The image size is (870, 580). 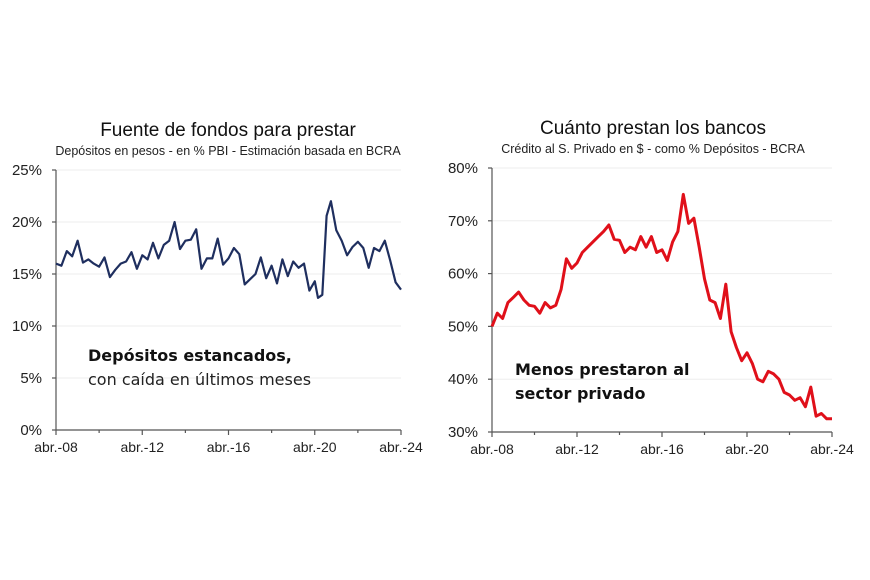 I want to click on y-tick-label: 50%, so click(x=463, y=326).